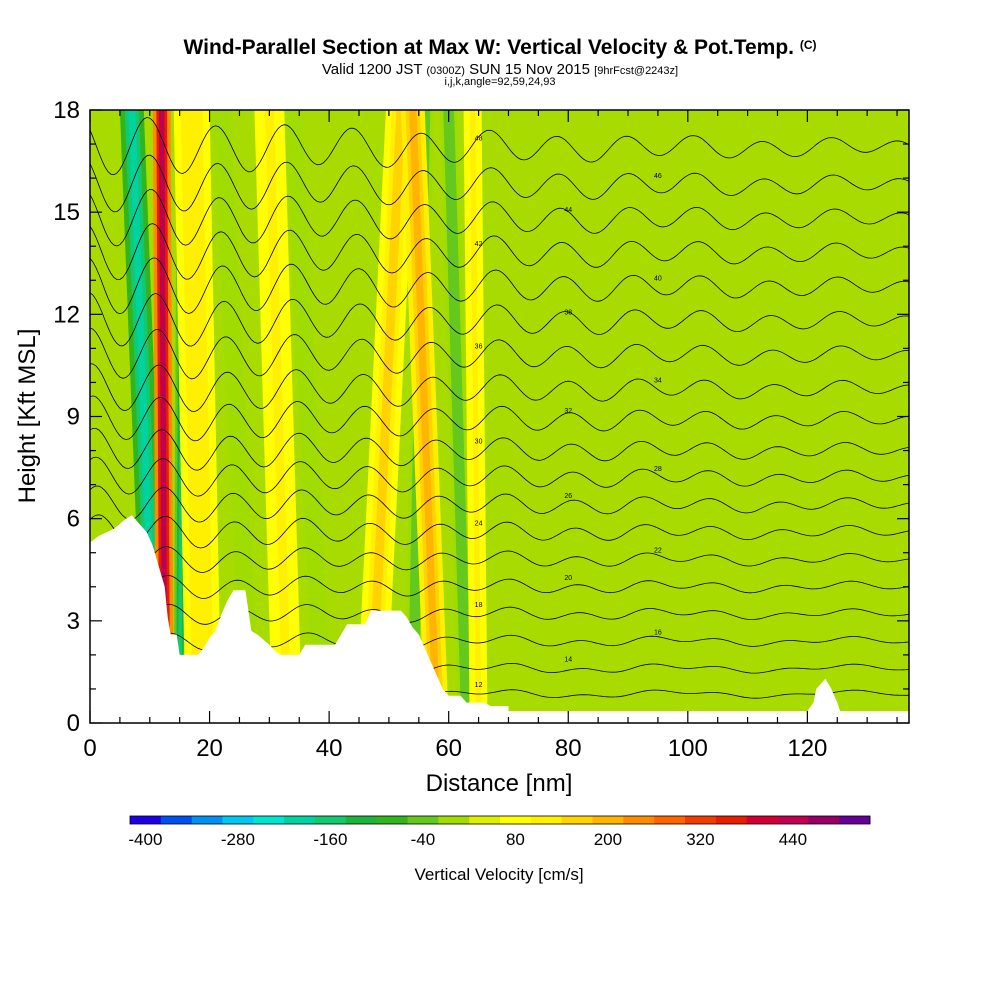  Describe the element at coordinates (658, 380) in the screenshot. I see `isotherm-label-34: 34` at that location.